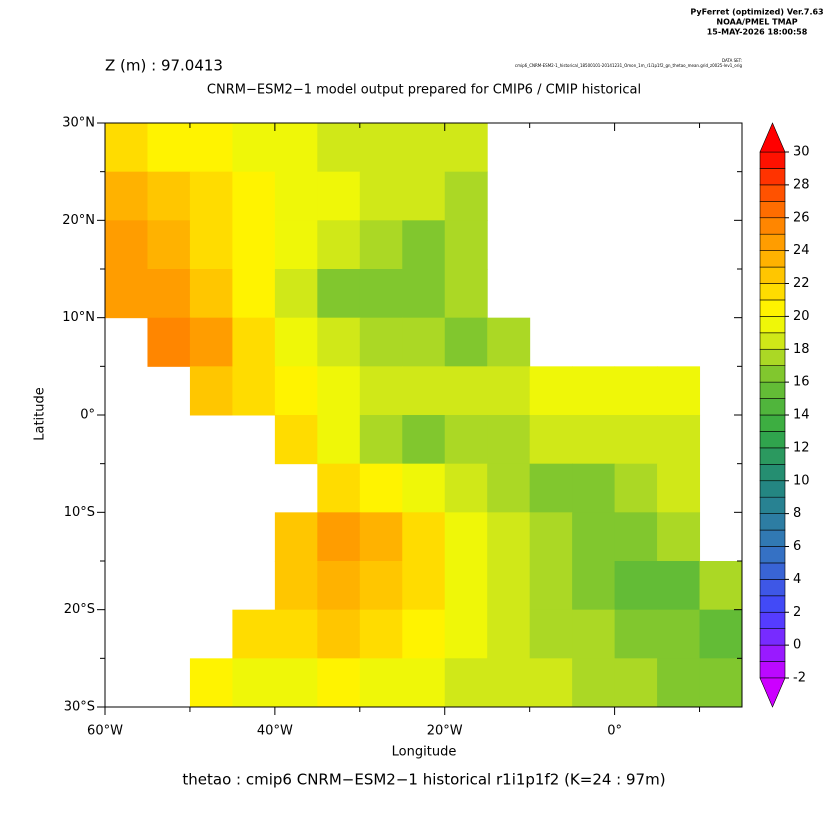  I want to click on chart-title: Z (m) : 97.0413, so click(164, 66).